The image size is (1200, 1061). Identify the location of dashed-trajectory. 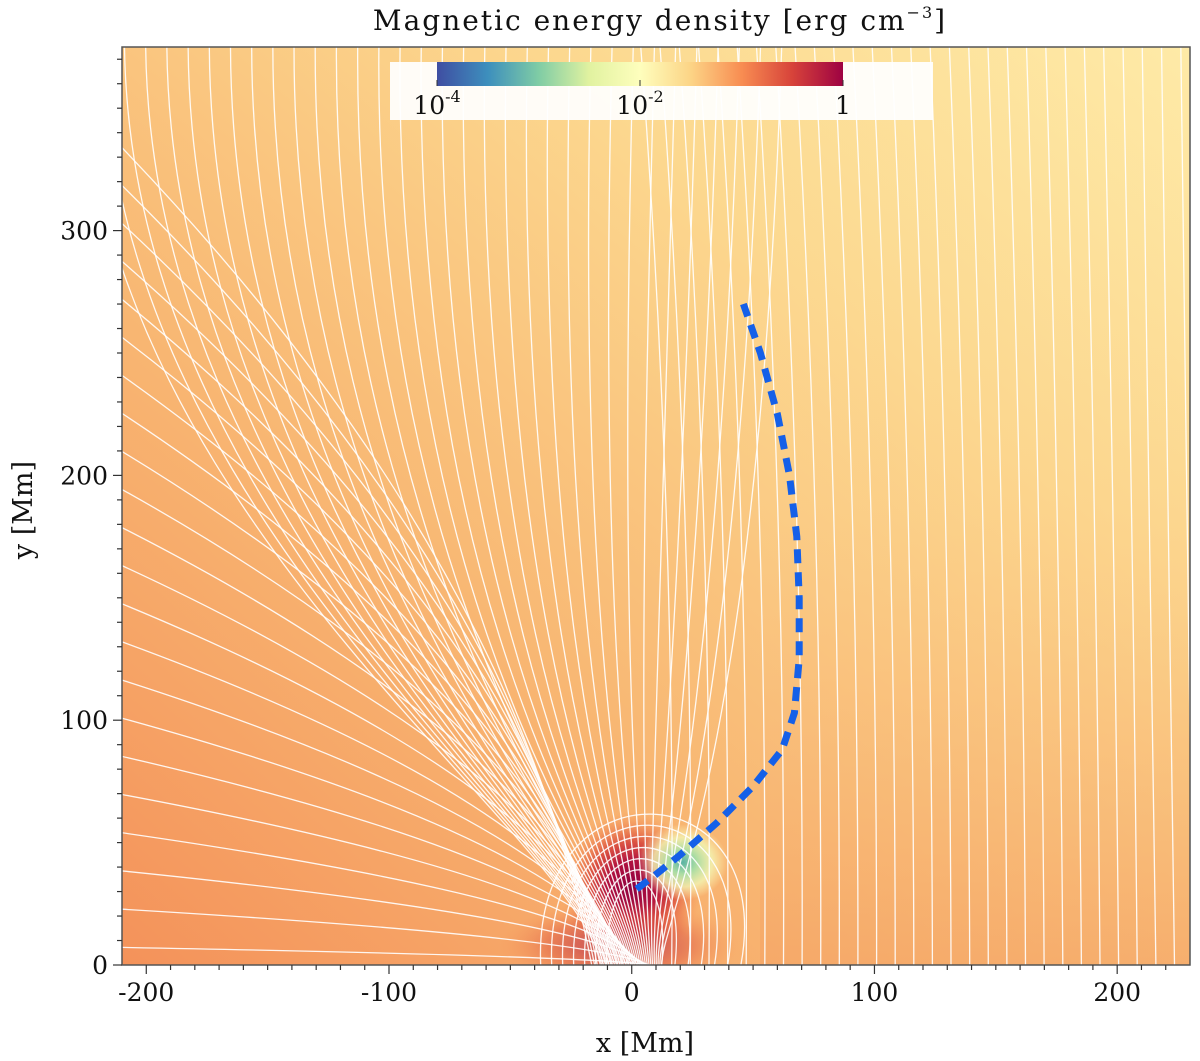
(718, 597).